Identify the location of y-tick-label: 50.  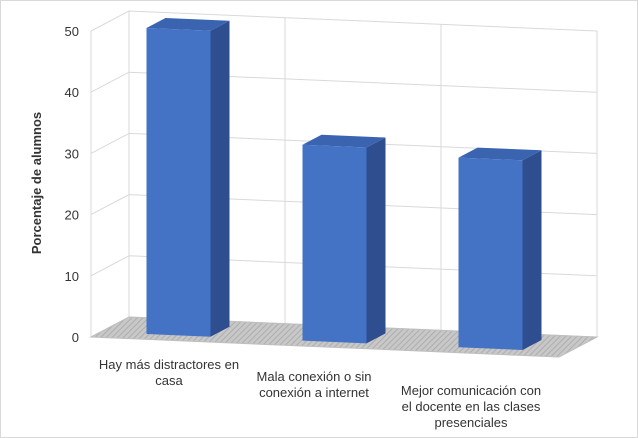
(72, 31).